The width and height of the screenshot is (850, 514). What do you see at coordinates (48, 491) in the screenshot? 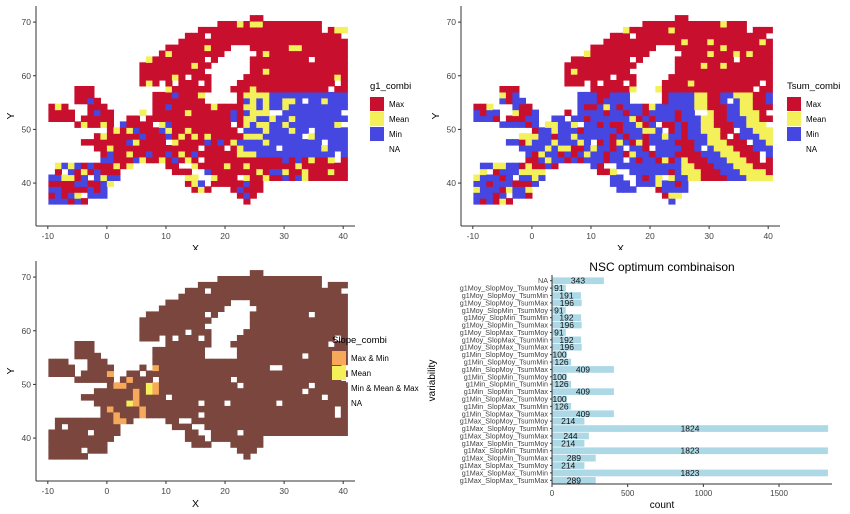
I see `slope-map-x-tick-label: -10` at bounding box center [48, 491].